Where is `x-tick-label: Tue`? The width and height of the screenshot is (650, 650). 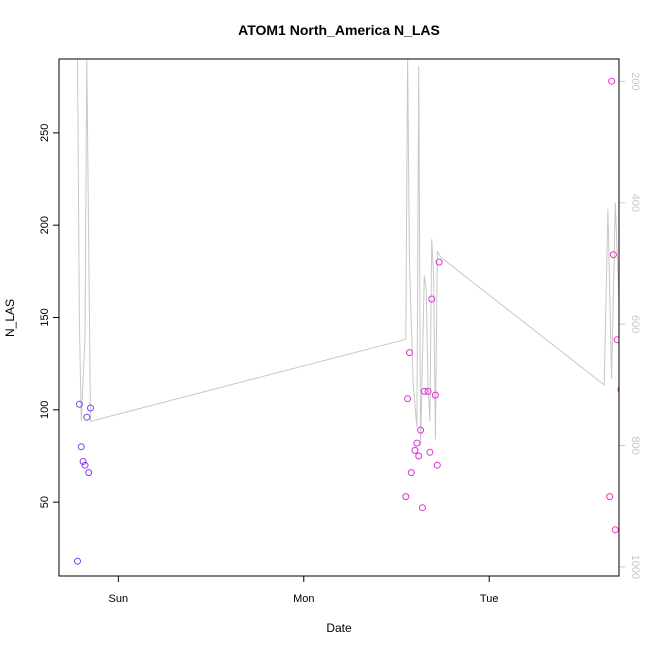
x-tick-label: Tue is located at coordinates (489, 599).